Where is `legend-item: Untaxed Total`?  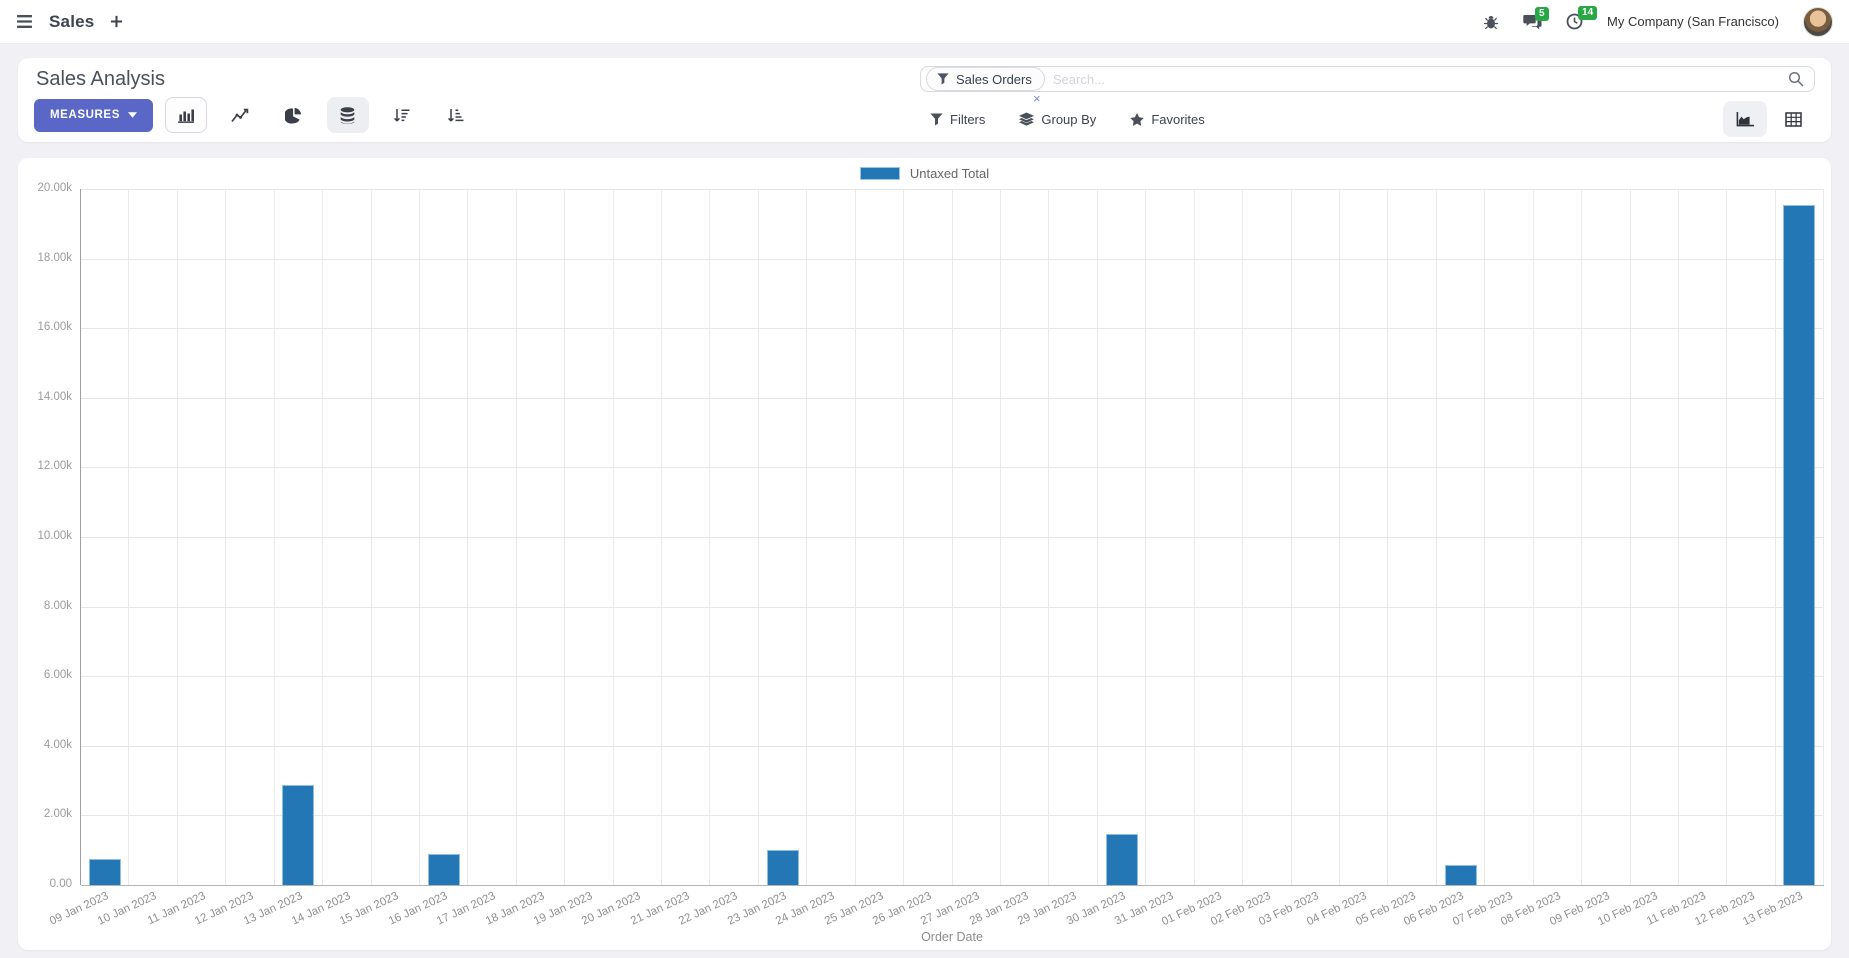
legend-item: Untaxed Total is located at coordinates (924, 173).